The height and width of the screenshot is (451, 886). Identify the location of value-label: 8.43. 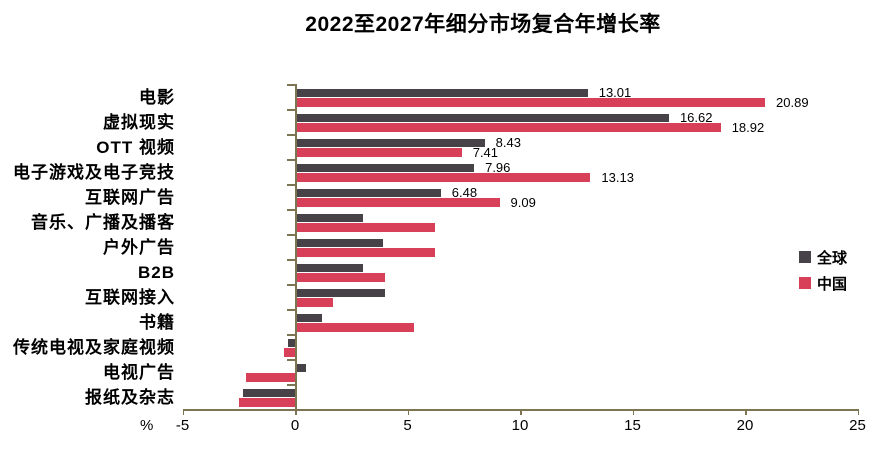
(508, 142).